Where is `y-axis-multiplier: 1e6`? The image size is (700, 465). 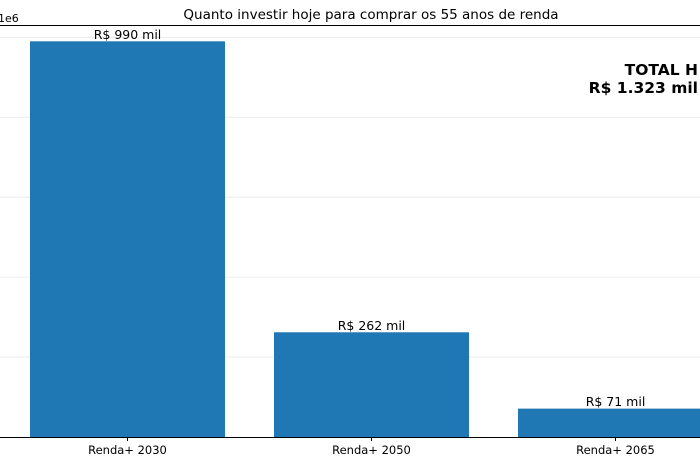 y-axis-multiplier: 1e6 is located at coordinates (9, 18).